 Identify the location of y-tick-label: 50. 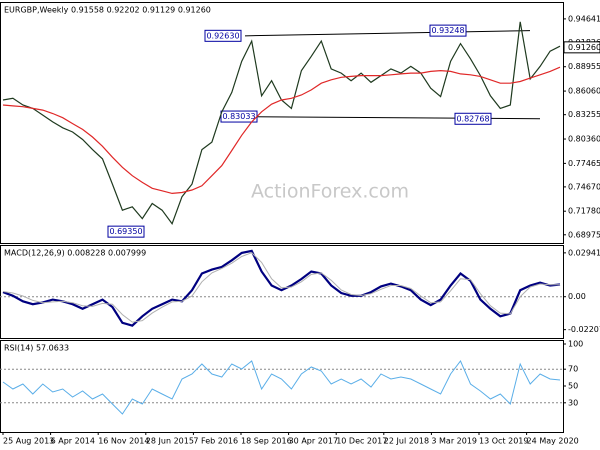
(573, 386).